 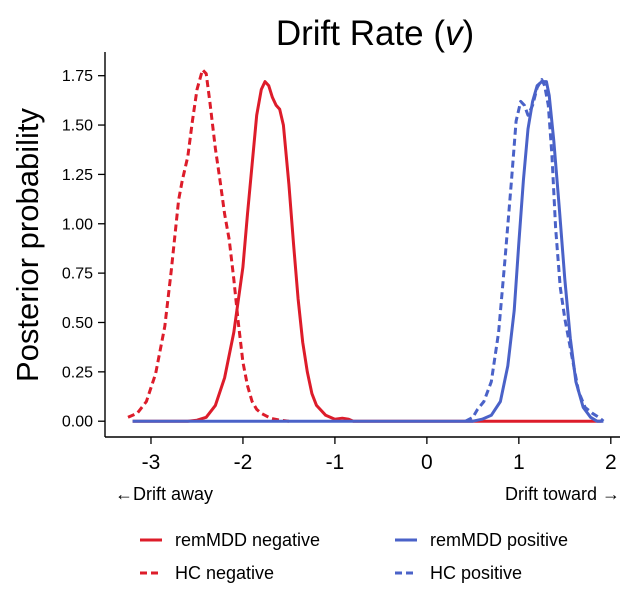 I want to click on x-tick-label: 1, so click(x=519, y=462).